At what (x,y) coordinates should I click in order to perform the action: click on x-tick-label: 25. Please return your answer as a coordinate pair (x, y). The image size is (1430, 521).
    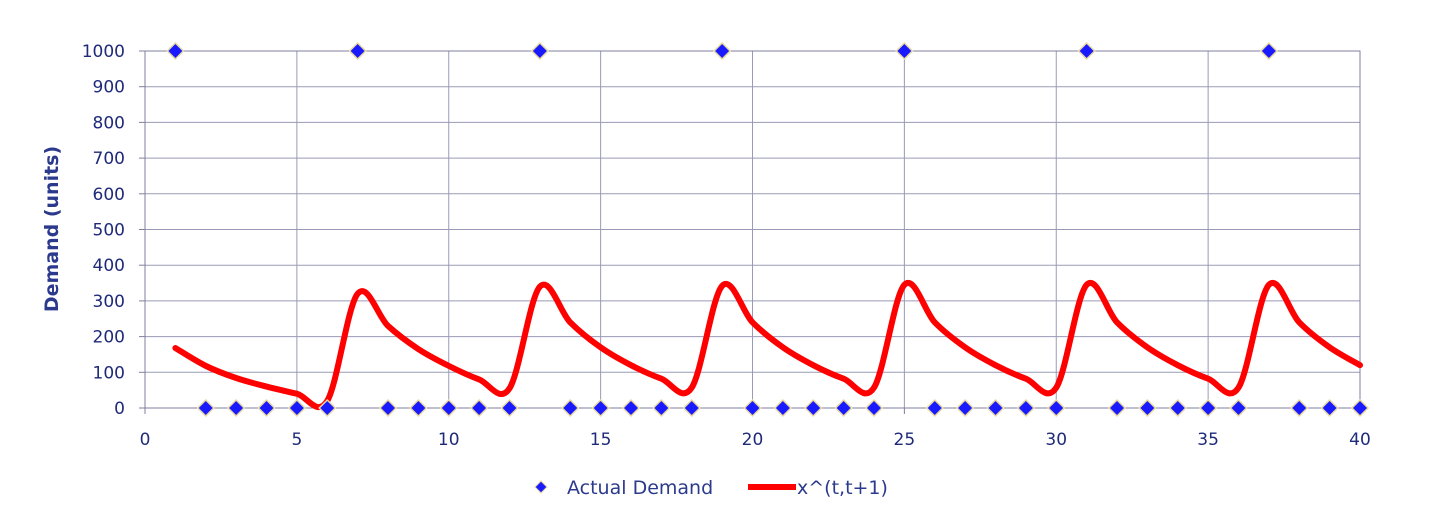
    Looking at the image, I should click on (905, 440).